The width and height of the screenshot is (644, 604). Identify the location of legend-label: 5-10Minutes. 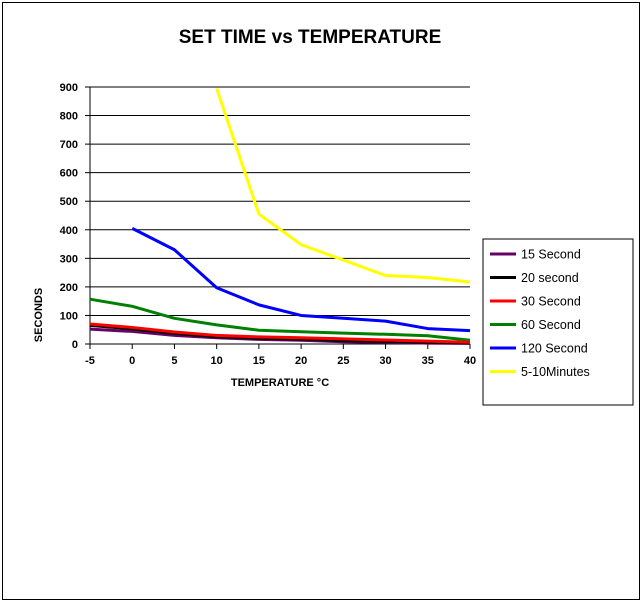
(555, 372).